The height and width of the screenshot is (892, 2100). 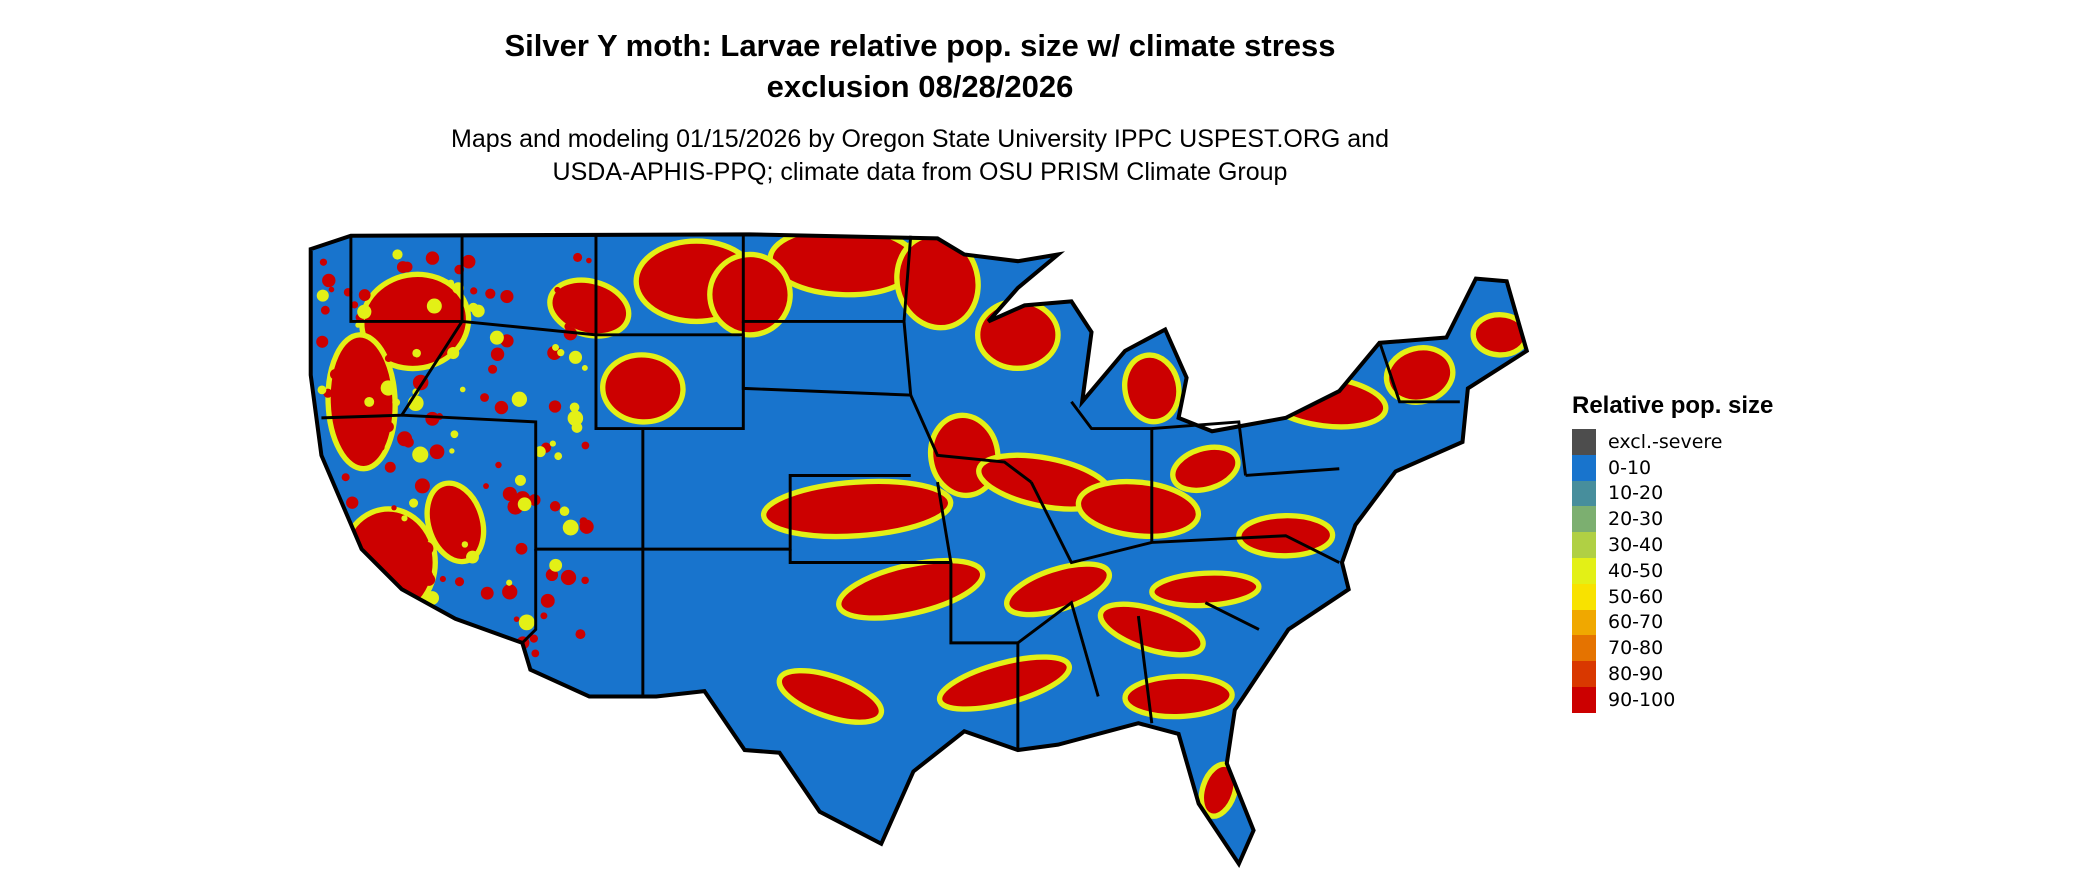 What do you see at coordinates (1672, 467) in the screenshot?
I see `legend-item: 0-10` at bounding box center [1672, 467].